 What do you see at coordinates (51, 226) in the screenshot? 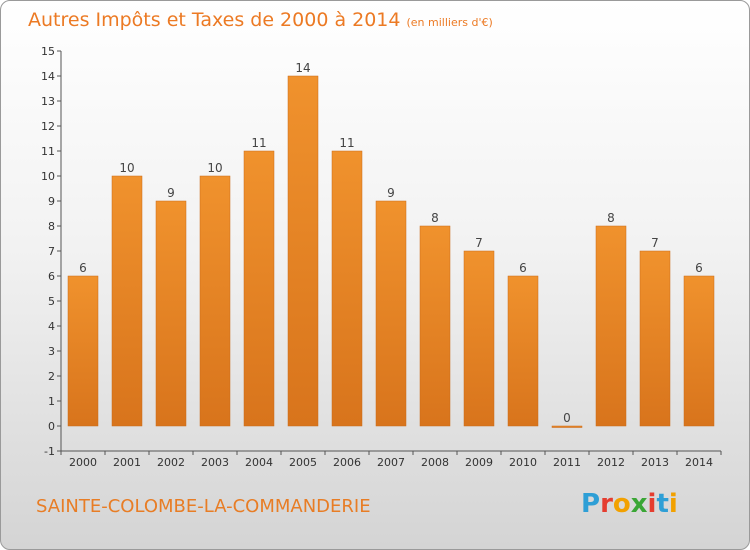
I see `y-tick-label: 8` at bounding box center [51, 226].